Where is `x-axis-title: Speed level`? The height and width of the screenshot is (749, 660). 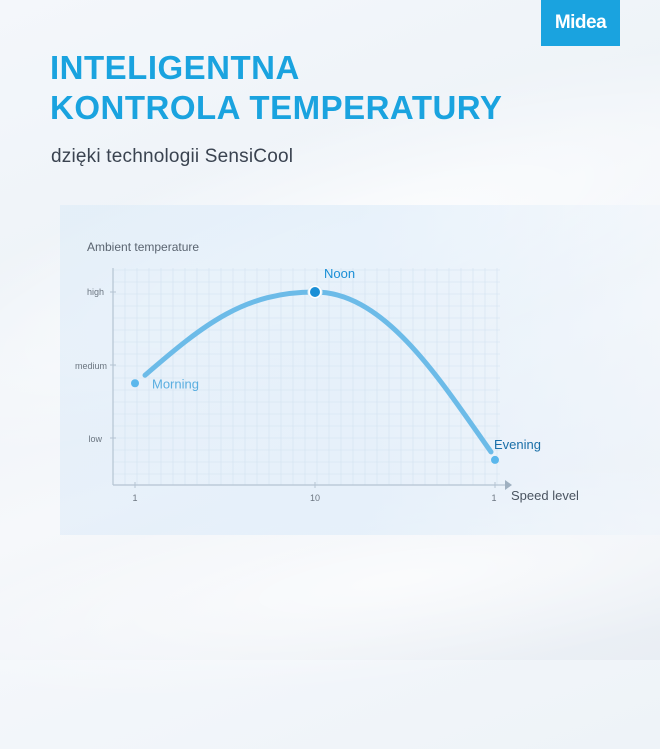 x-axis-title: Speed level is located at coordinates (545, 495).